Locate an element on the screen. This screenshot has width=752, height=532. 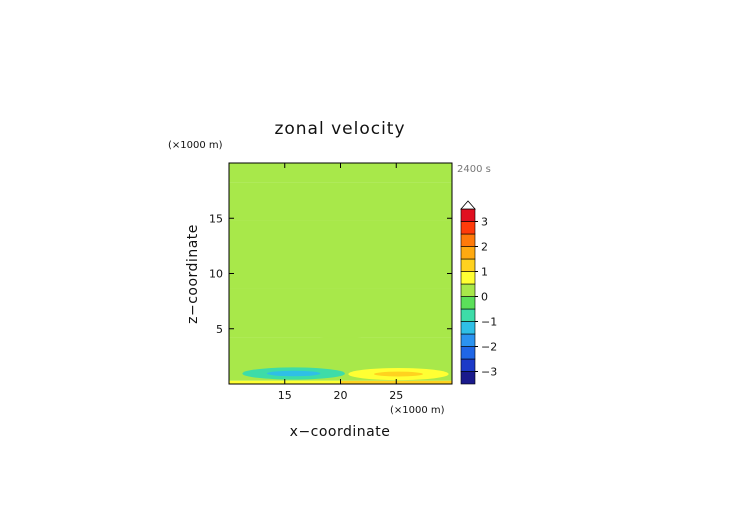
colorbar-tick-label: 3 is located at coordinates (484, 222).